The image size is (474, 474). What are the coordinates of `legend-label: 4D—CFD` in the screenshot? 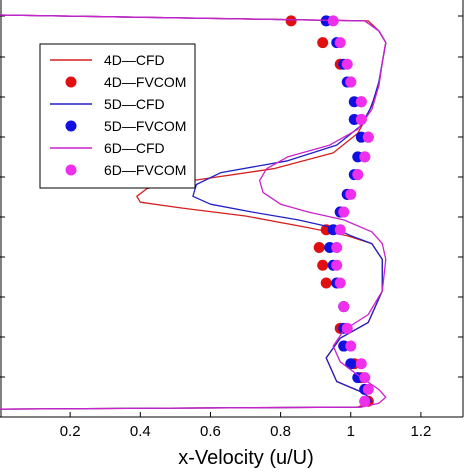 It's located at (134, 60).